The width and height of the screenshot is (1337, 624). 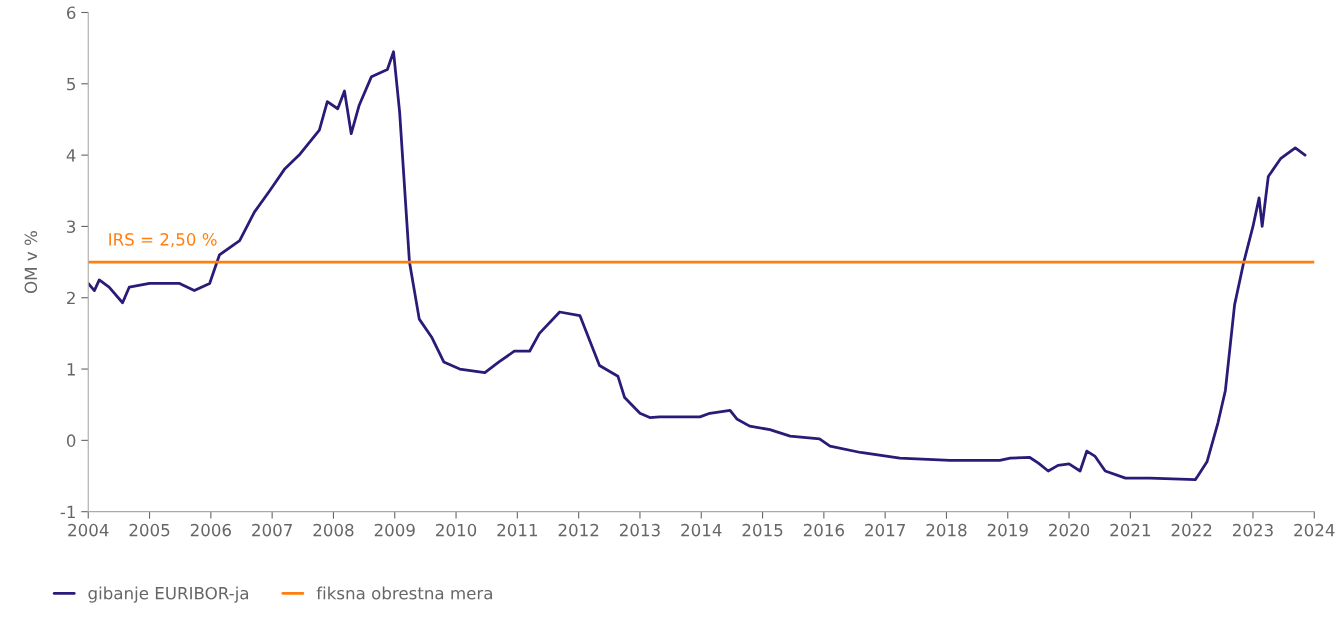 I want to click on x-tick-label: 2014, so click(x=701, y=530).